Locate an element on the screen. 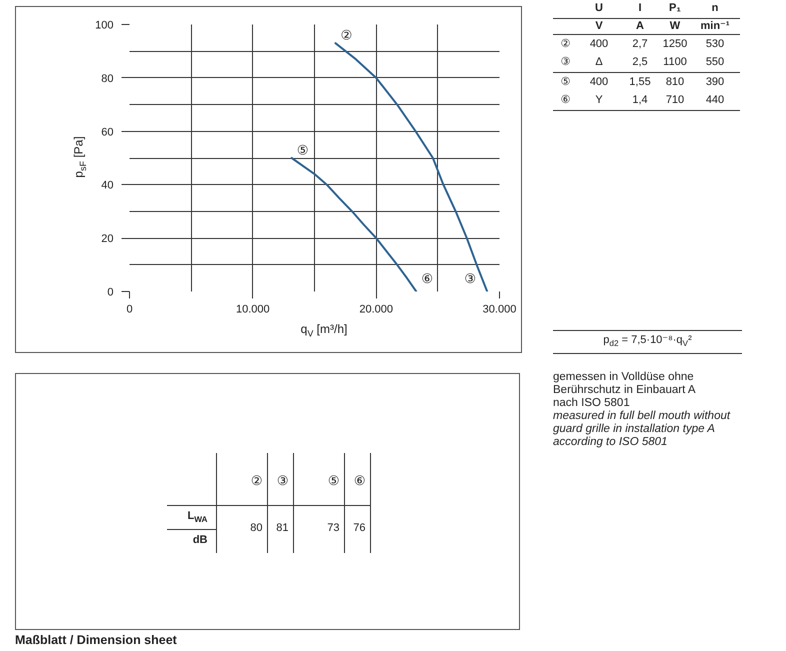 The width and height of the screenshot is (786, 651). text: 2,7 is located at coordinates (640, 44).